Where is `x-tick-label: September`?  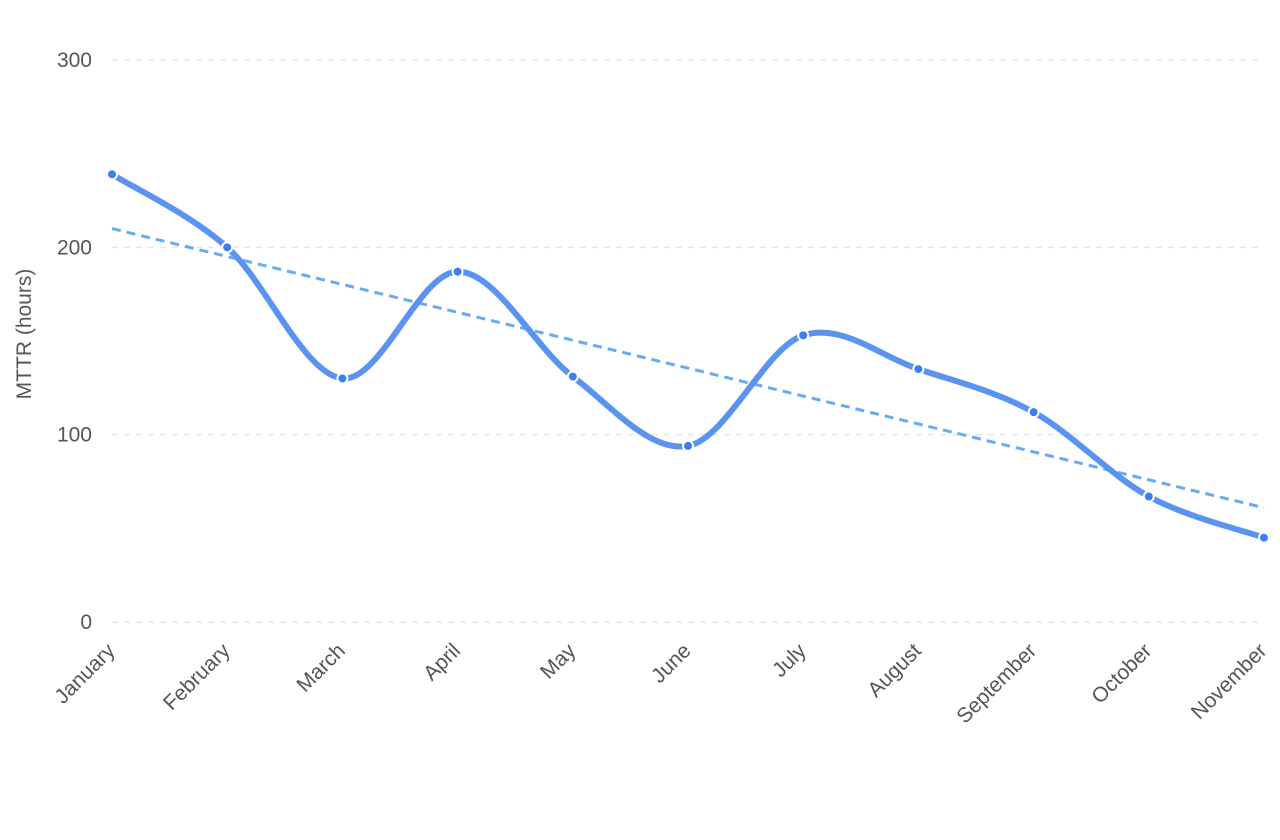 x-tick-label: September is located at coordinates (996, 683).